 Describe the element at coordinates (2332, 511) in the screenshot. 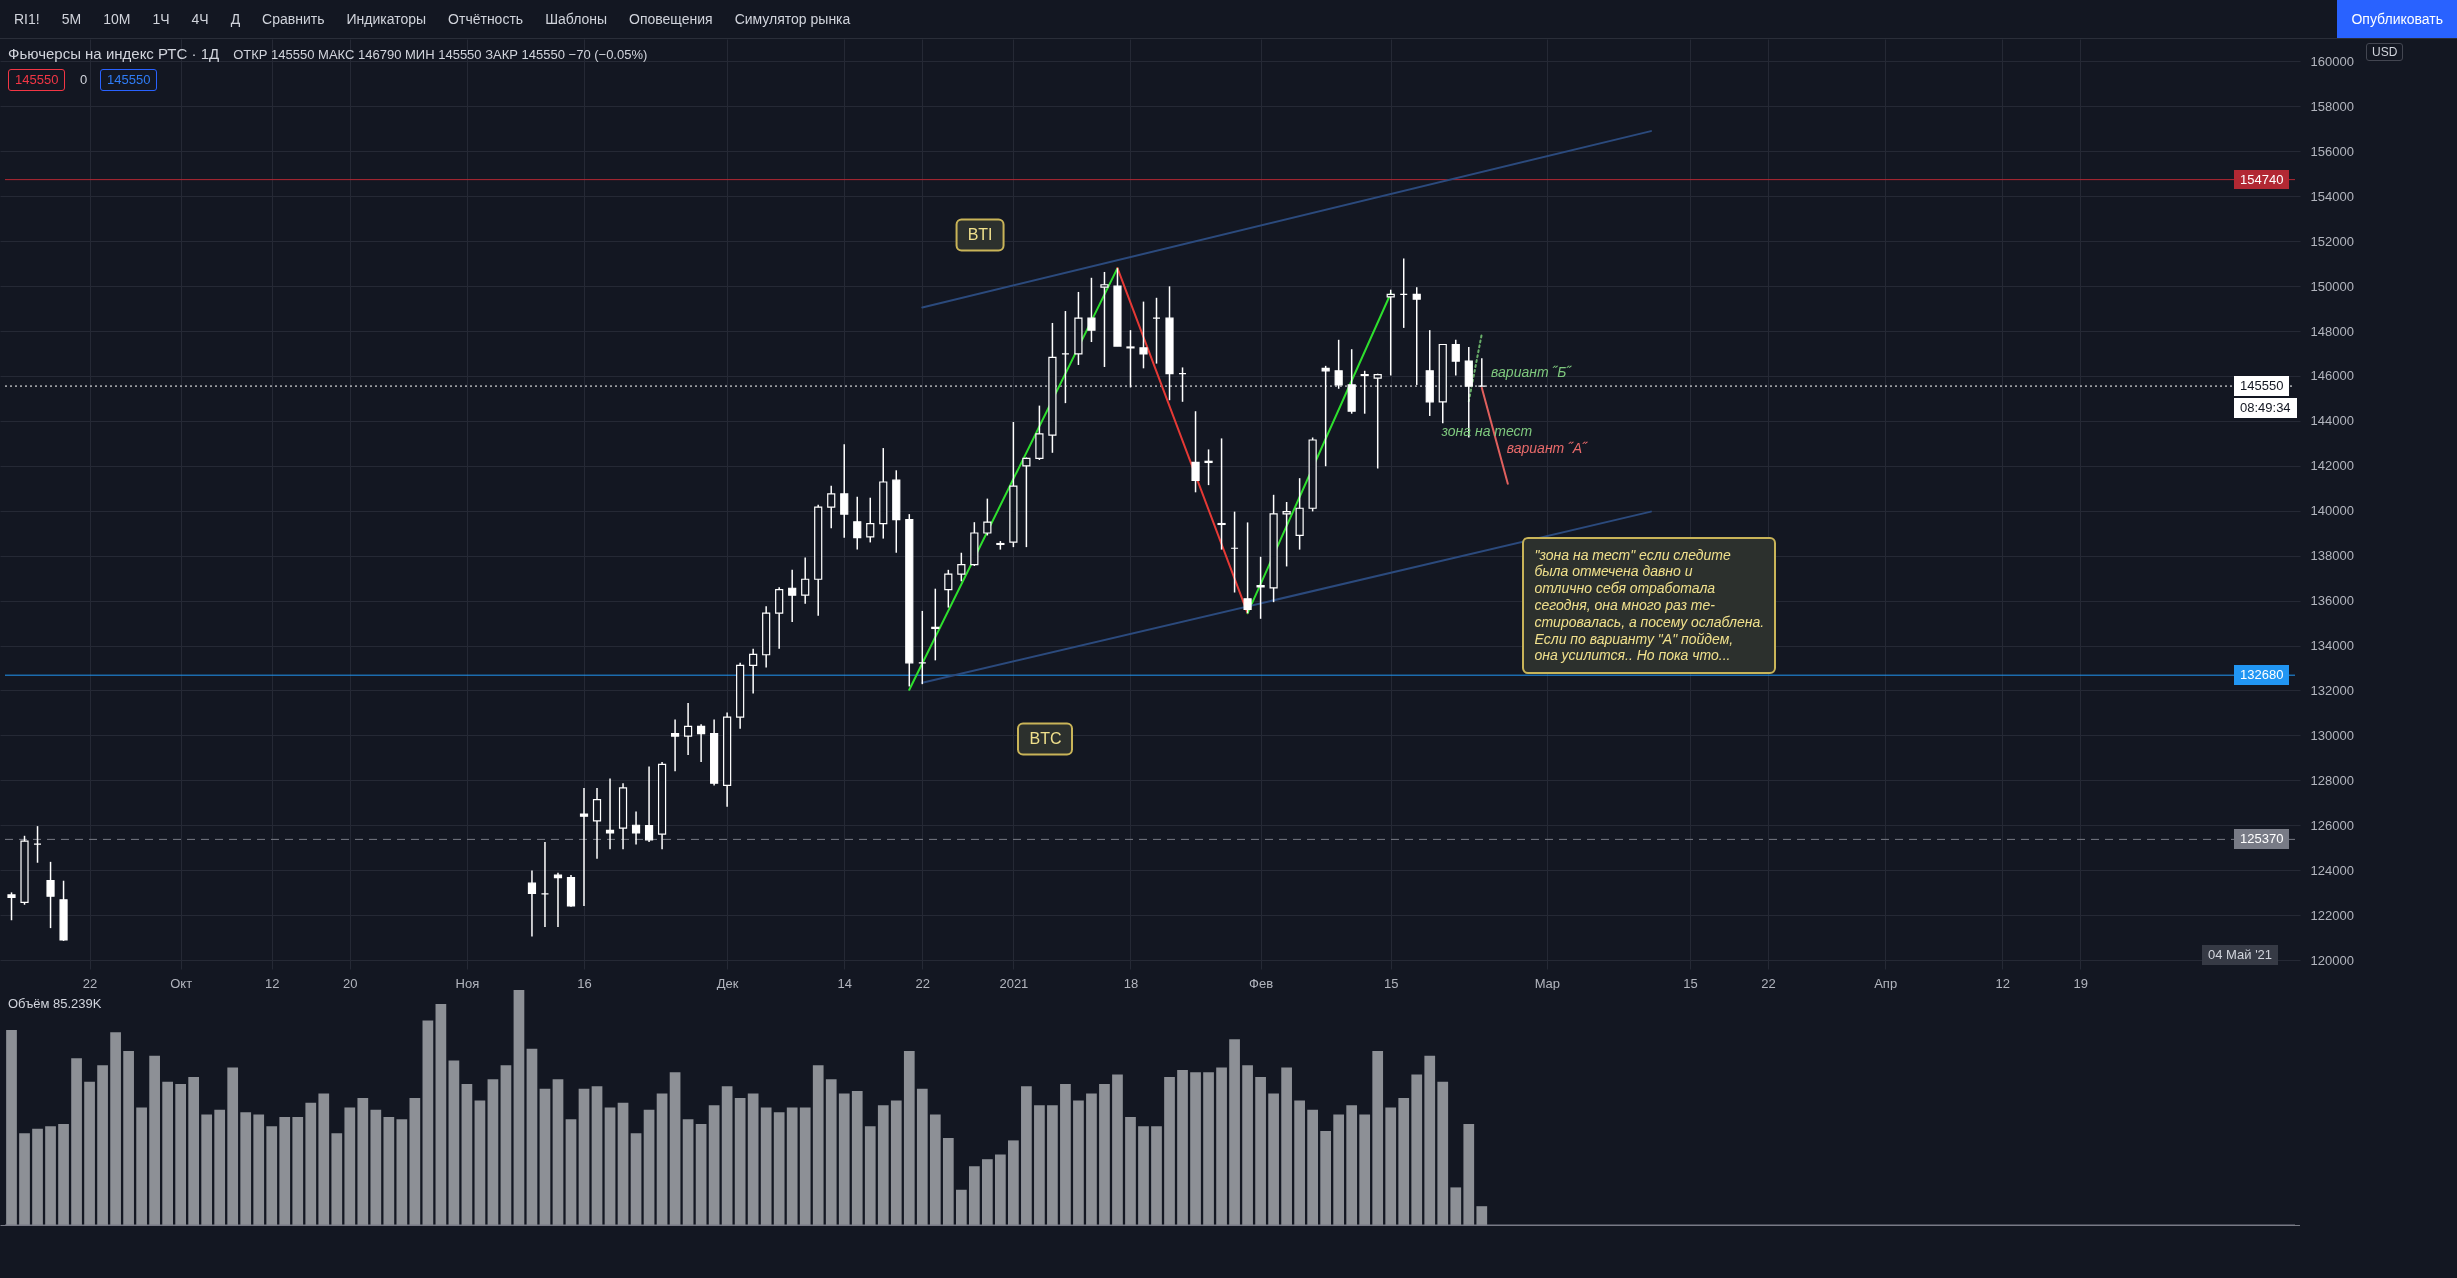

I see `y-tick-label: 140000` at that location.